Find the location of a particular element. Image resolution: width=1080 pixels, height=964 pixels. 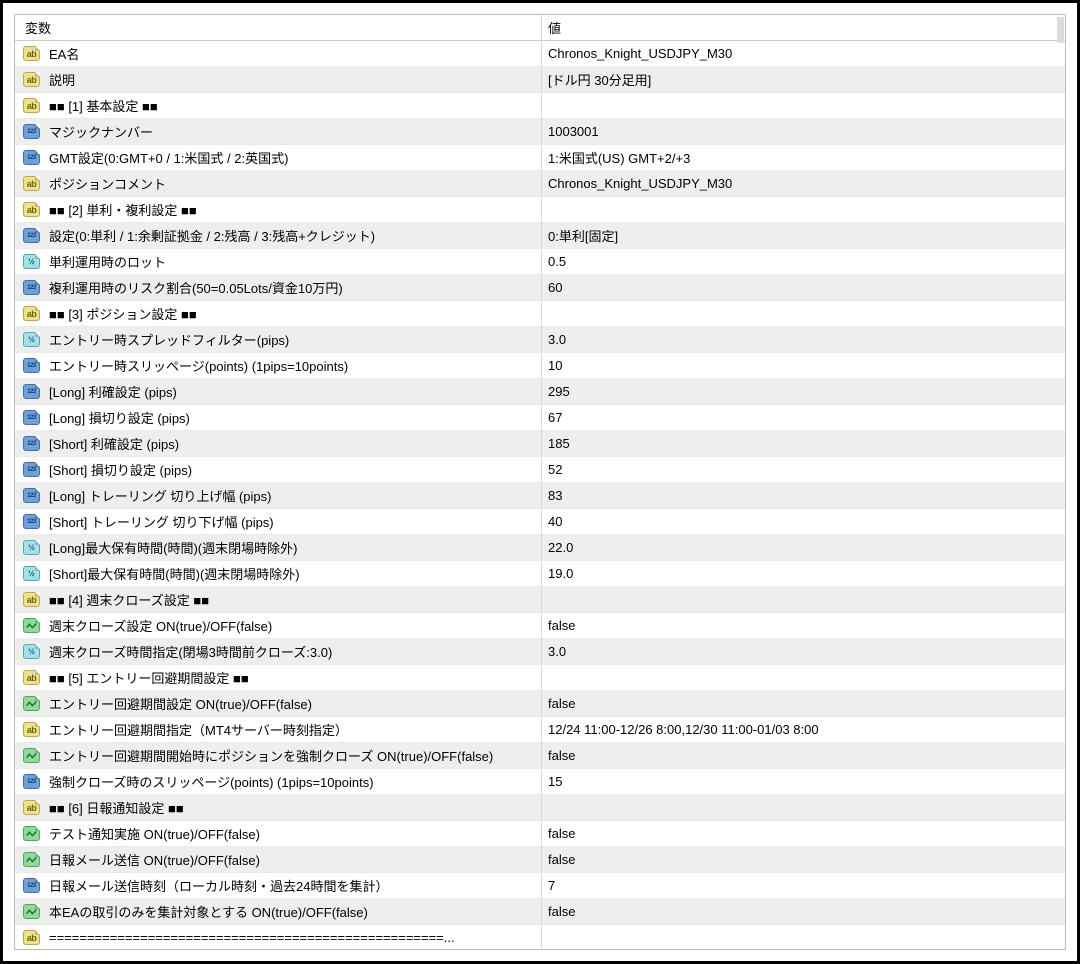

parameter-row: ab 説明 [ドル円 30分足用] is located at coordinates (540, 80).